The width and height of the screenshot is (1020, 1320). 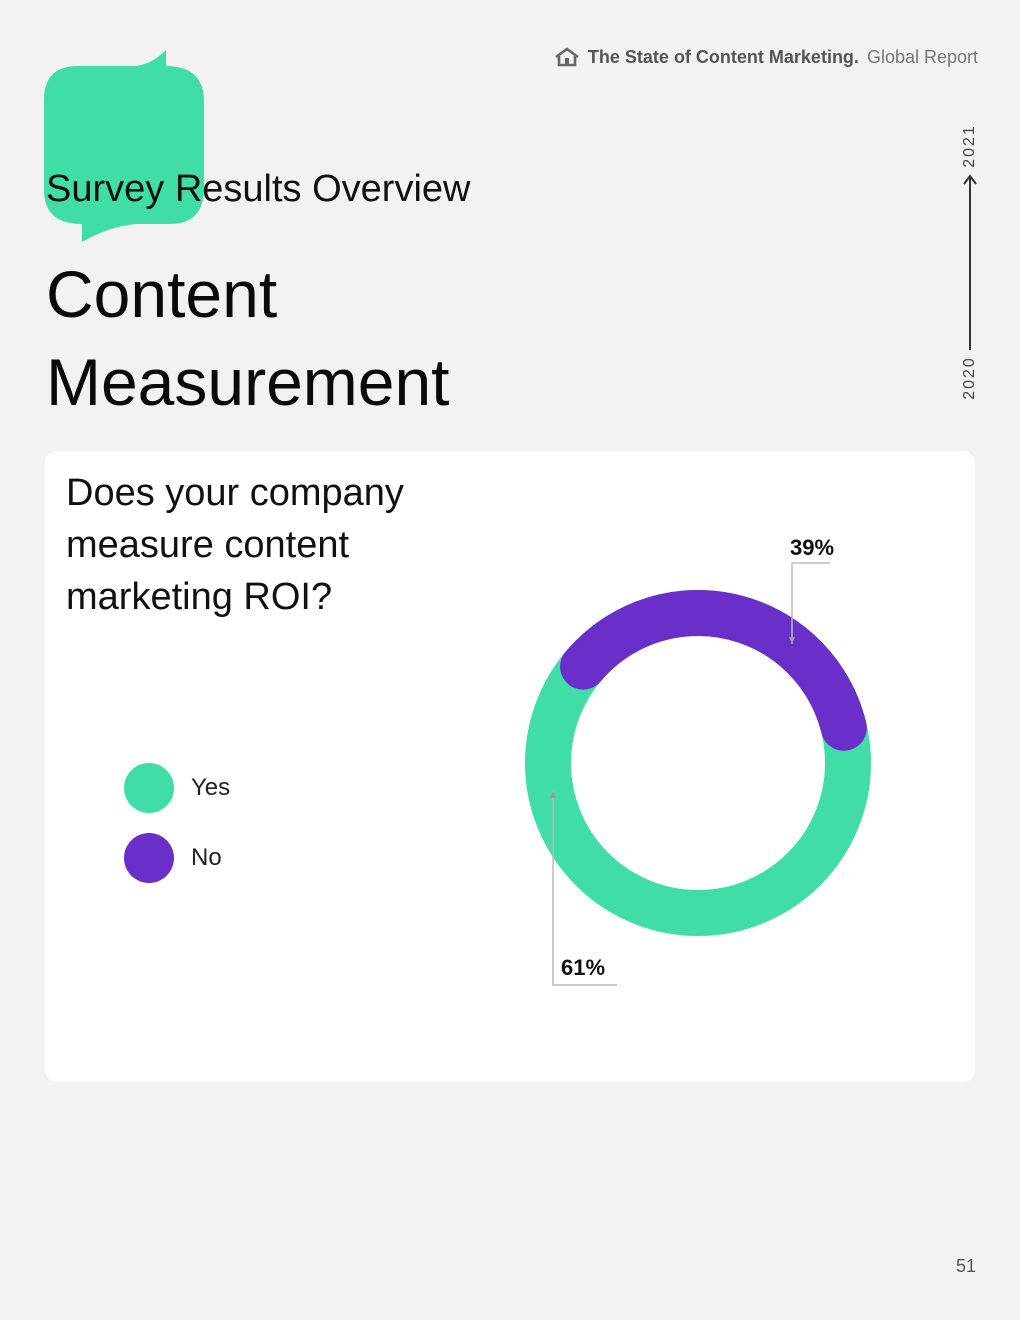 What do you see at coordinates (810, 603) in the screenshot?
I see `leader-line-no` at bounding box center [810, 603].